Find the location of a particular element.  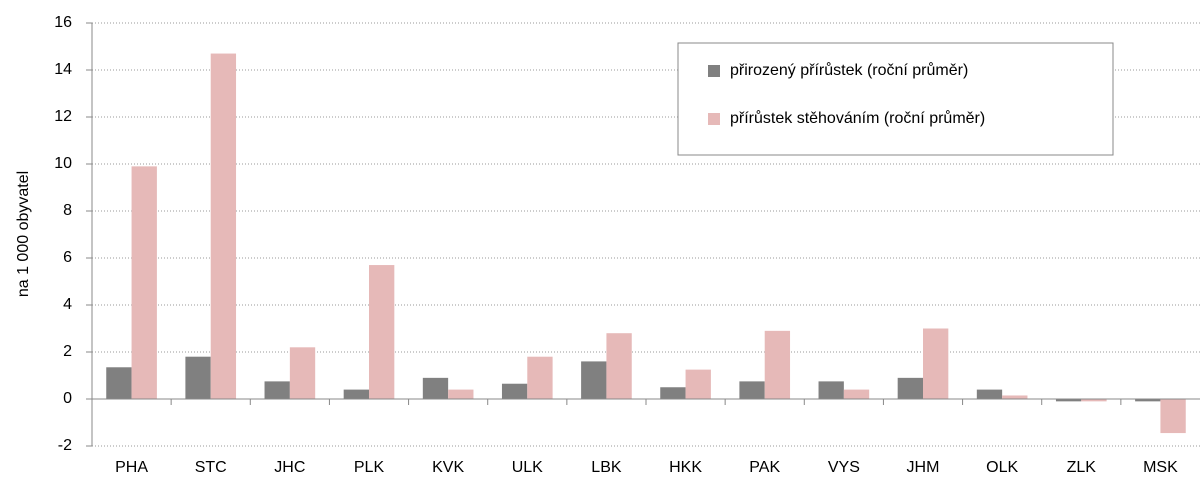

x-tick-label: HKK is located at coordinates (685, 467).